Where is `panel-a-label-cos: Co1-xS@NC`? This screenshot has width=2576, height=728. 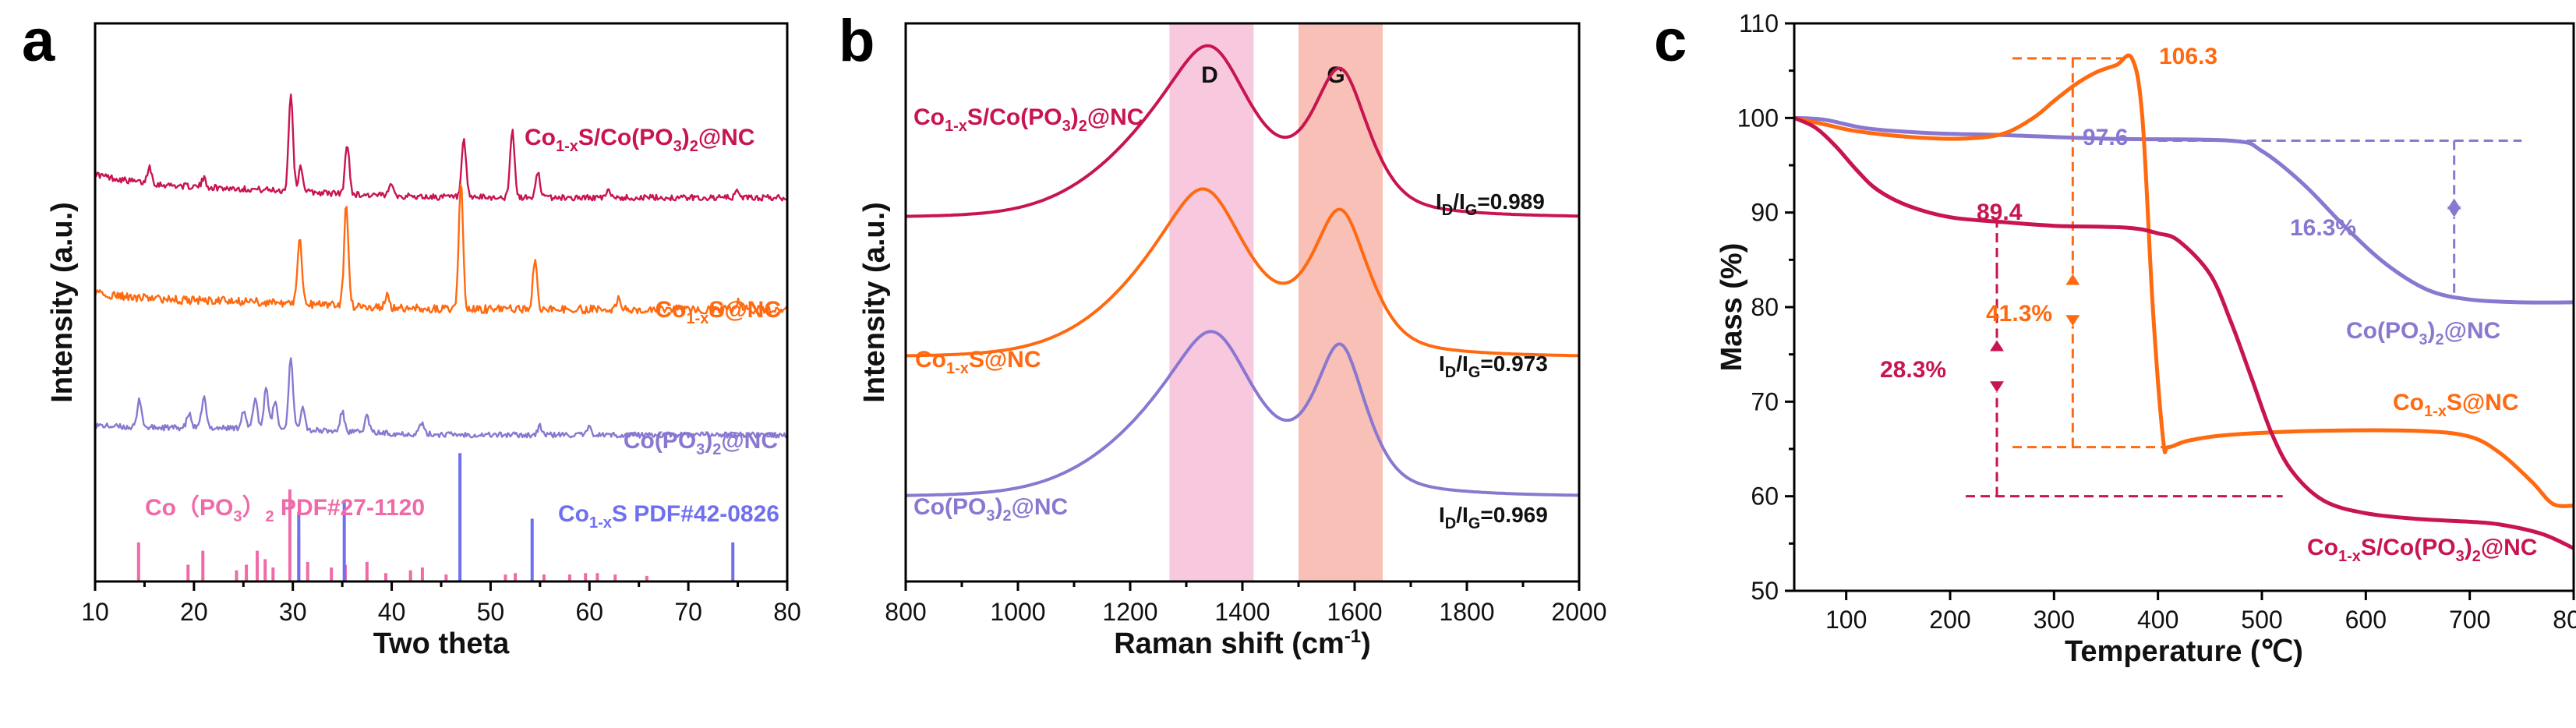 panel-a-label-cos: Co1-xS@NC is located at coordinates (718, 312).